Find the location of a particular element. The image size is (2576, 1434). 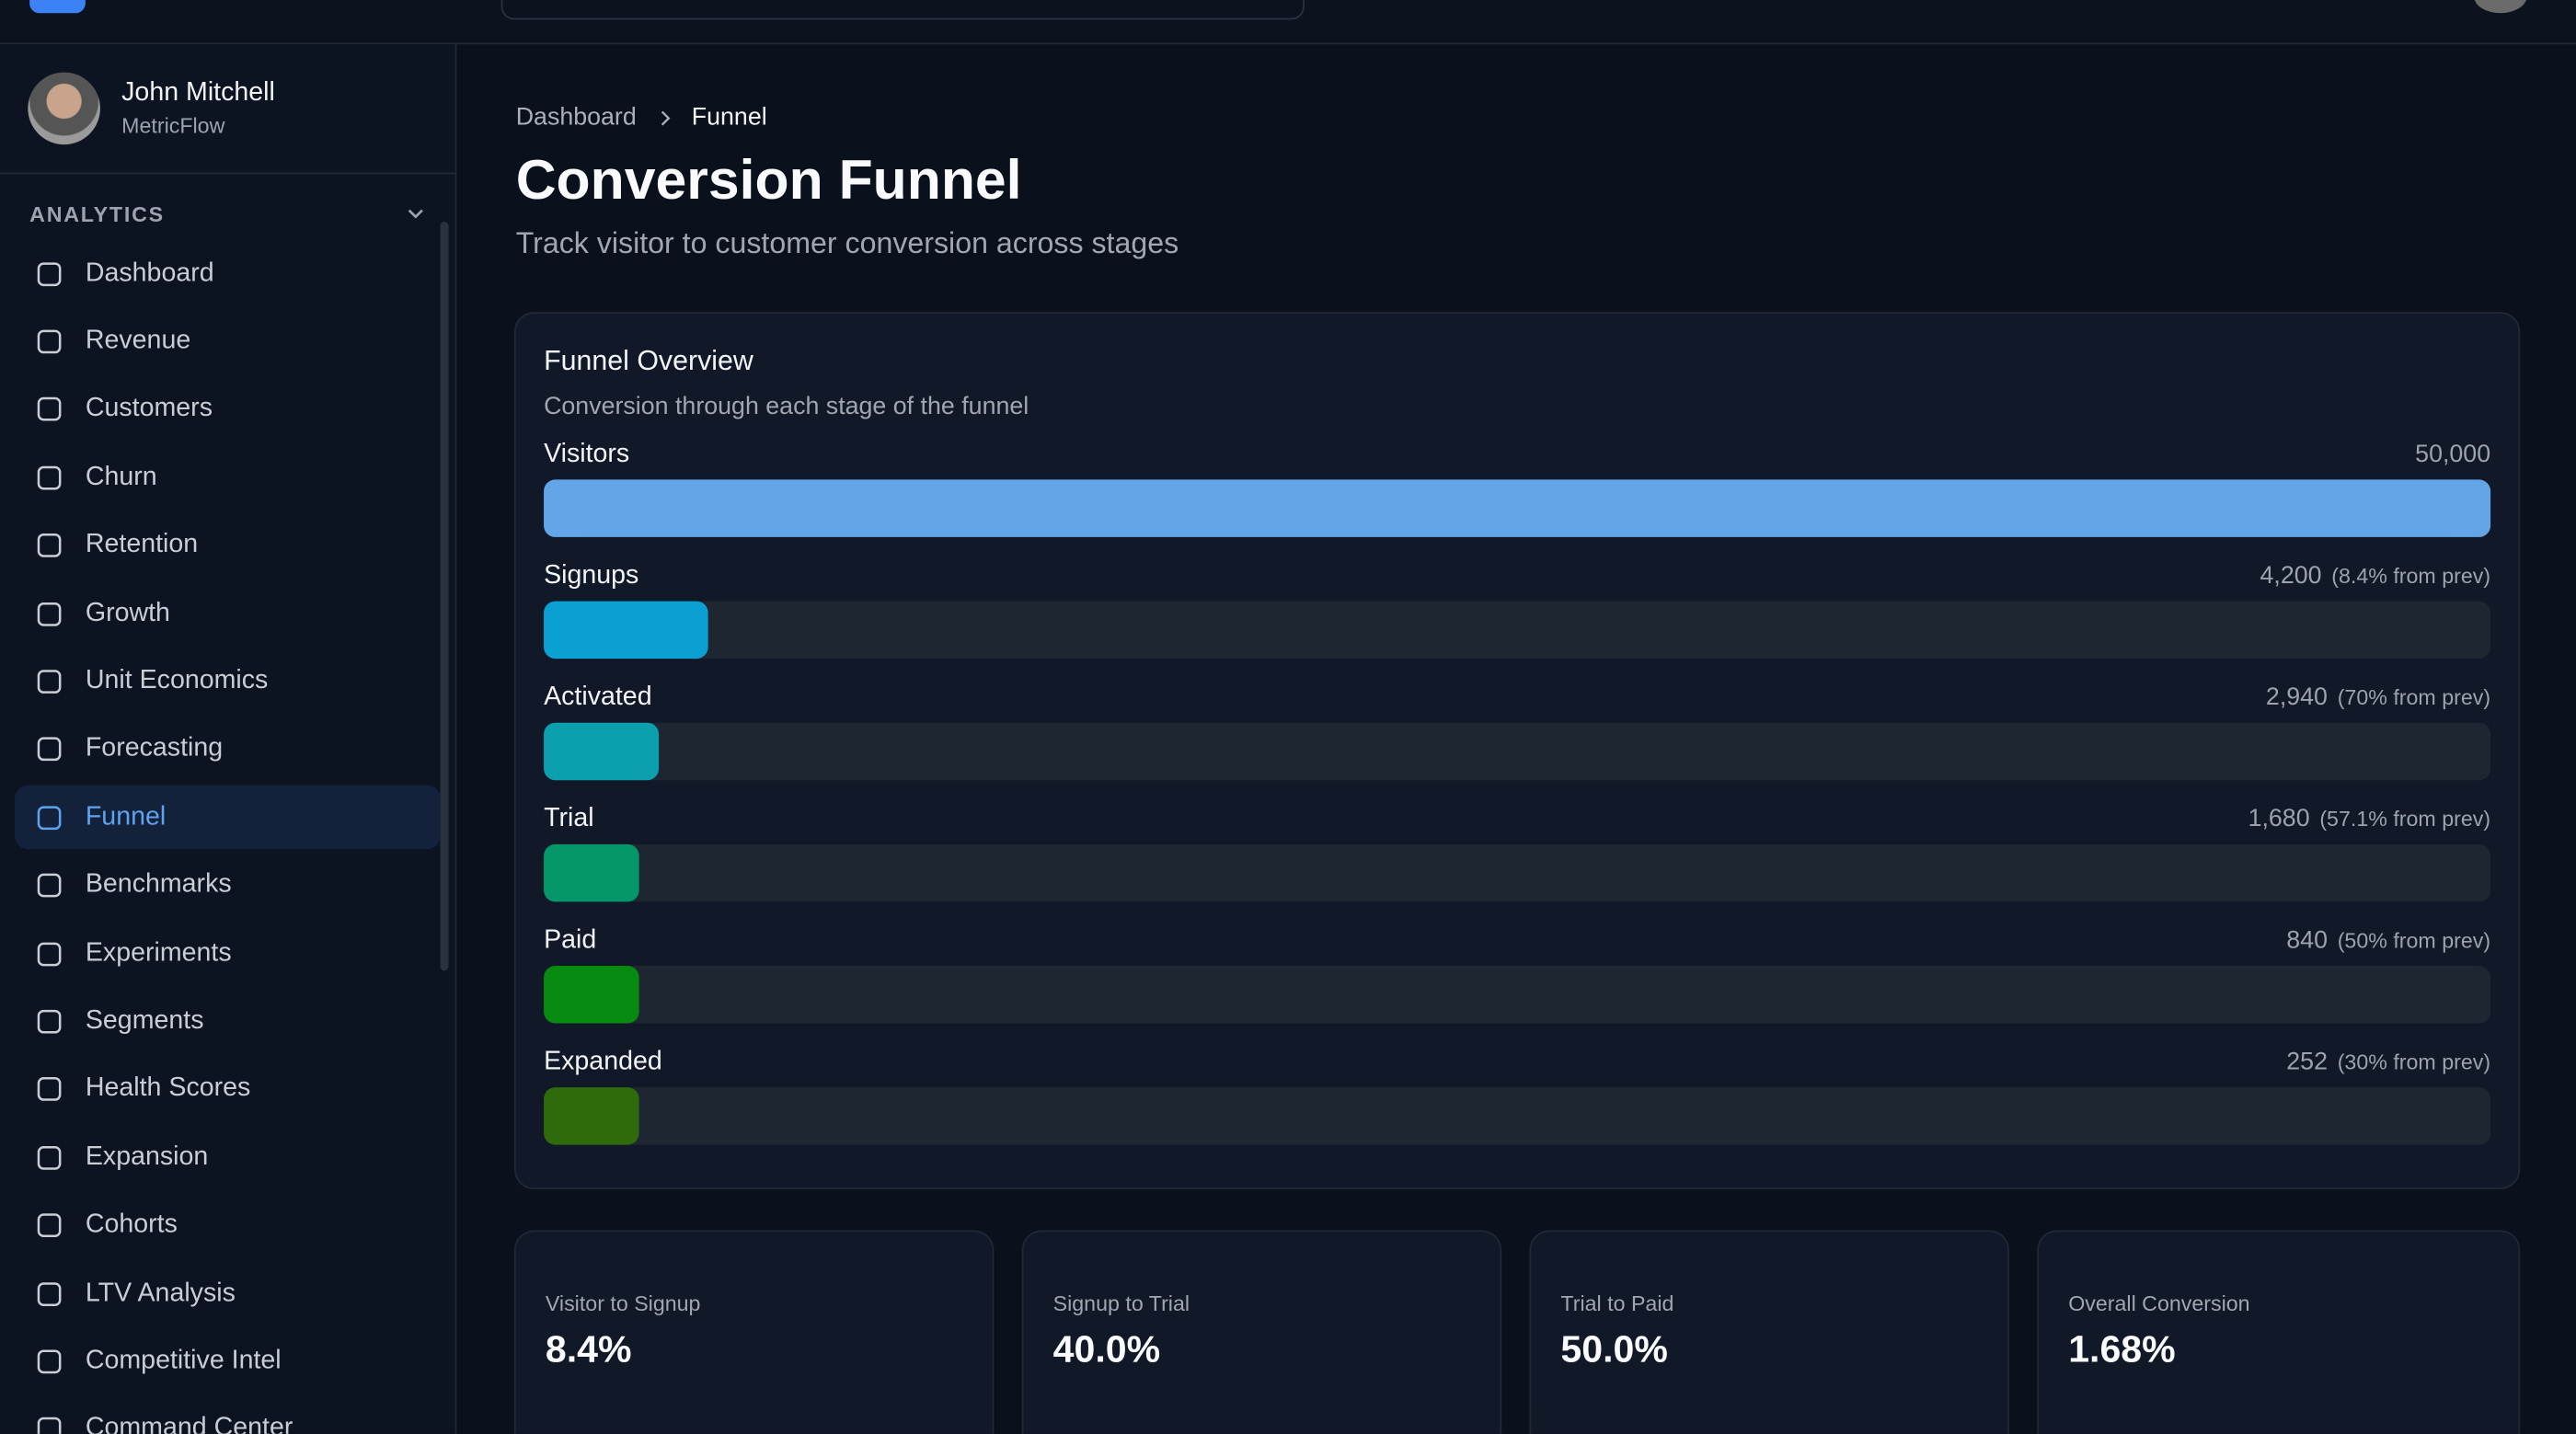

user-org: MetricFlow is located at coordinates (173, 126).